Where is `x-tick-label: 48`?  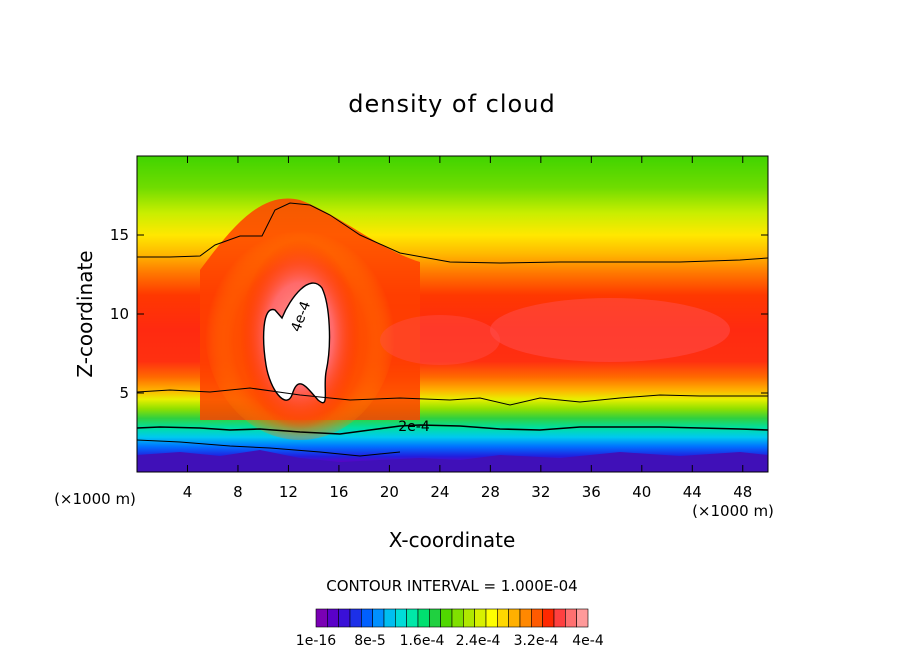 x-tick-label: 48 is located at coordinates (742, 492).